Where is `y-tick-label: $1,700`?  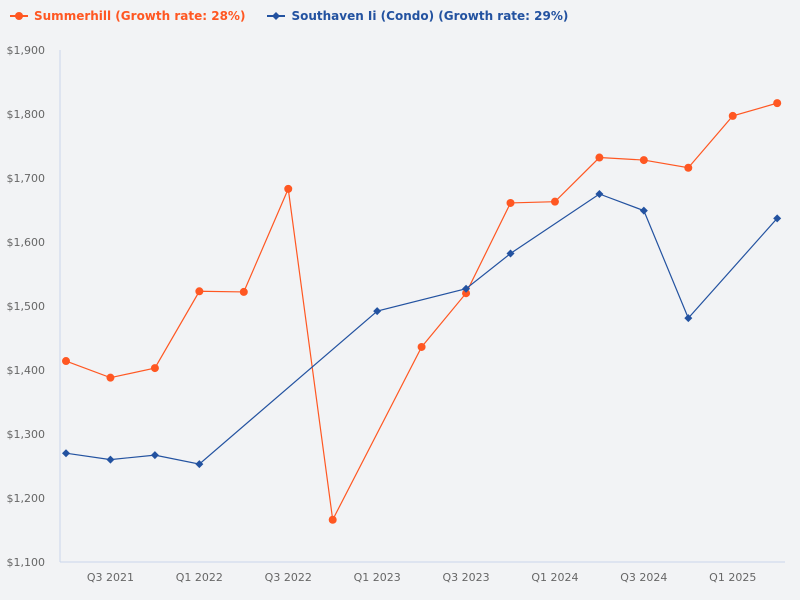
y-tick-label: $1,700 is located at coordinates (26, 178).